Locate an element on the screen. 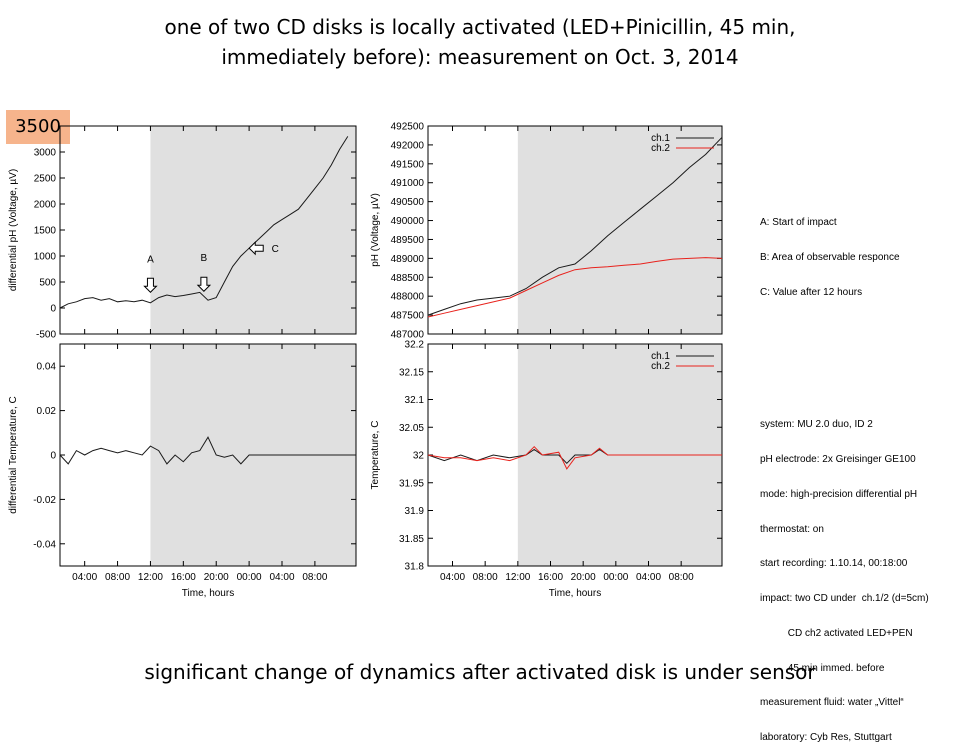 The height and width of the screenshot is (755, 960). y-tick-label: -0.02 is located at coordinates (44, 500).